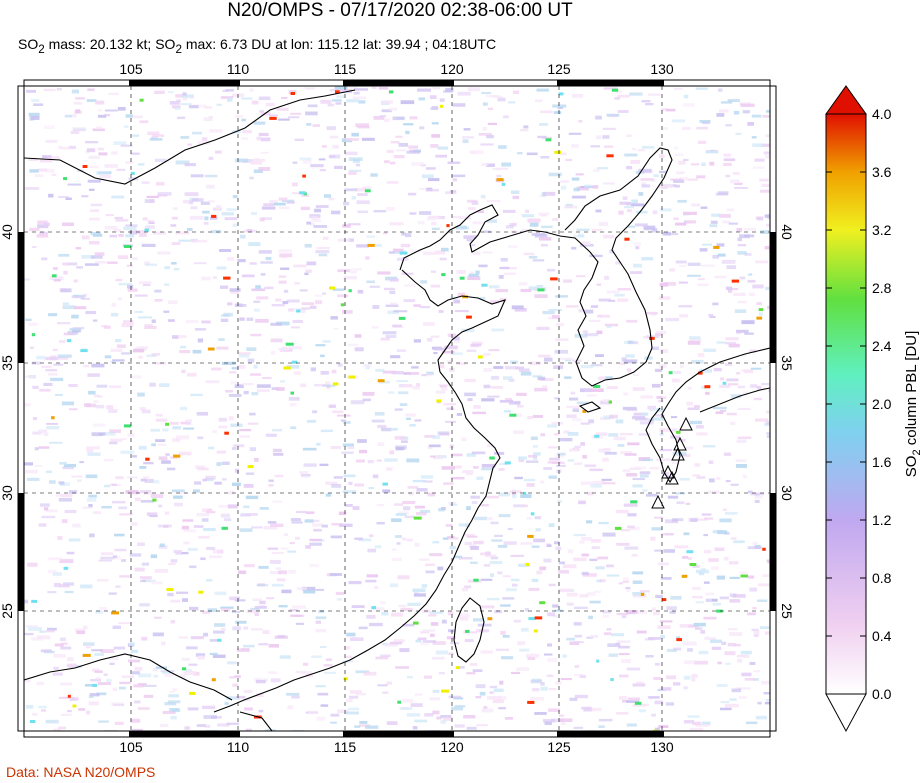 This screenshot has width=923, height=783. I want to click on latitude-labels-left: 40 35 30 25, so click(7, 421).